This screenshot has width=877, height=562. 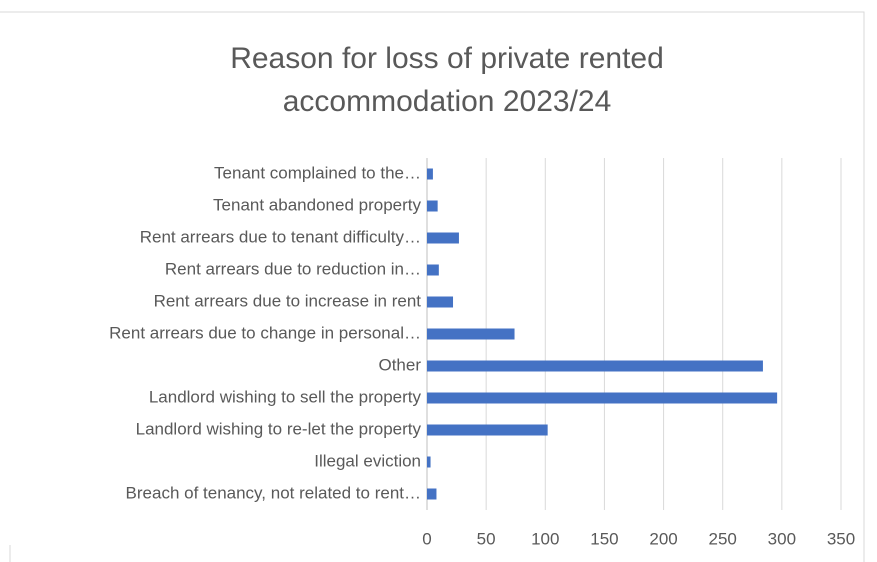 I want to click on y-tick-label: Other, so click(x=399, y=364).